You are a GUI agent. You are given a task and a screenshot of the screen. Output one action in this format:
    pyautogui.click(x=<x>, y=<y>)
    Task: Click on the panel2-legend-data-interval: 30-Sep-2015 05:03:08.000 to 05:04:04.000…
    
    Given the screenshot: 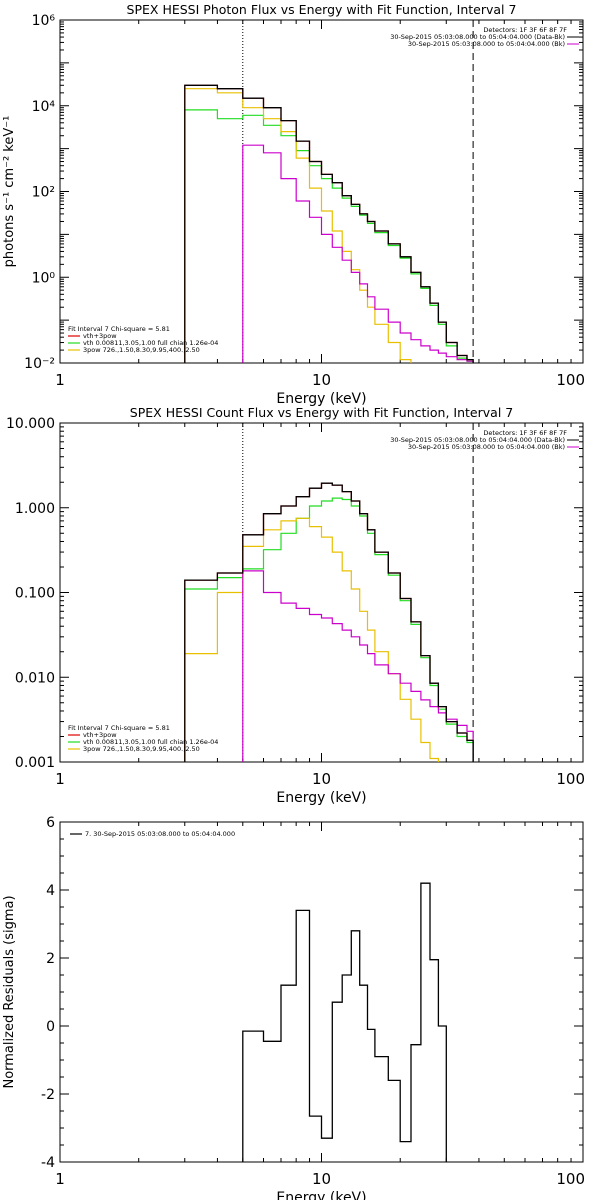 What is the action you would take?
    pyautogui.click(x=477, y=440)
    